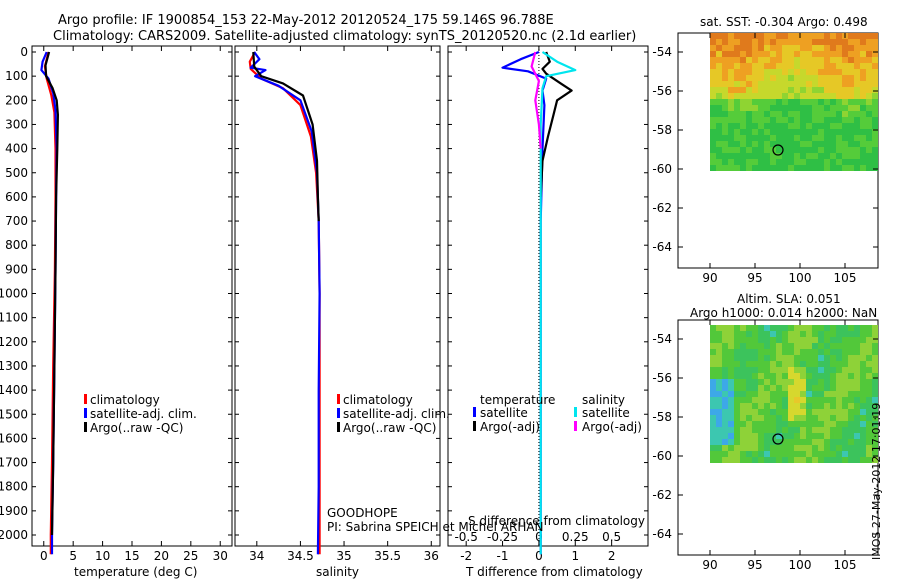 The width and height of the screenshot is (900, 580). Describe the element at coordinates (554, 572) in the screenshot. I see `difference-xlabel: T difference from climatology` at that location.